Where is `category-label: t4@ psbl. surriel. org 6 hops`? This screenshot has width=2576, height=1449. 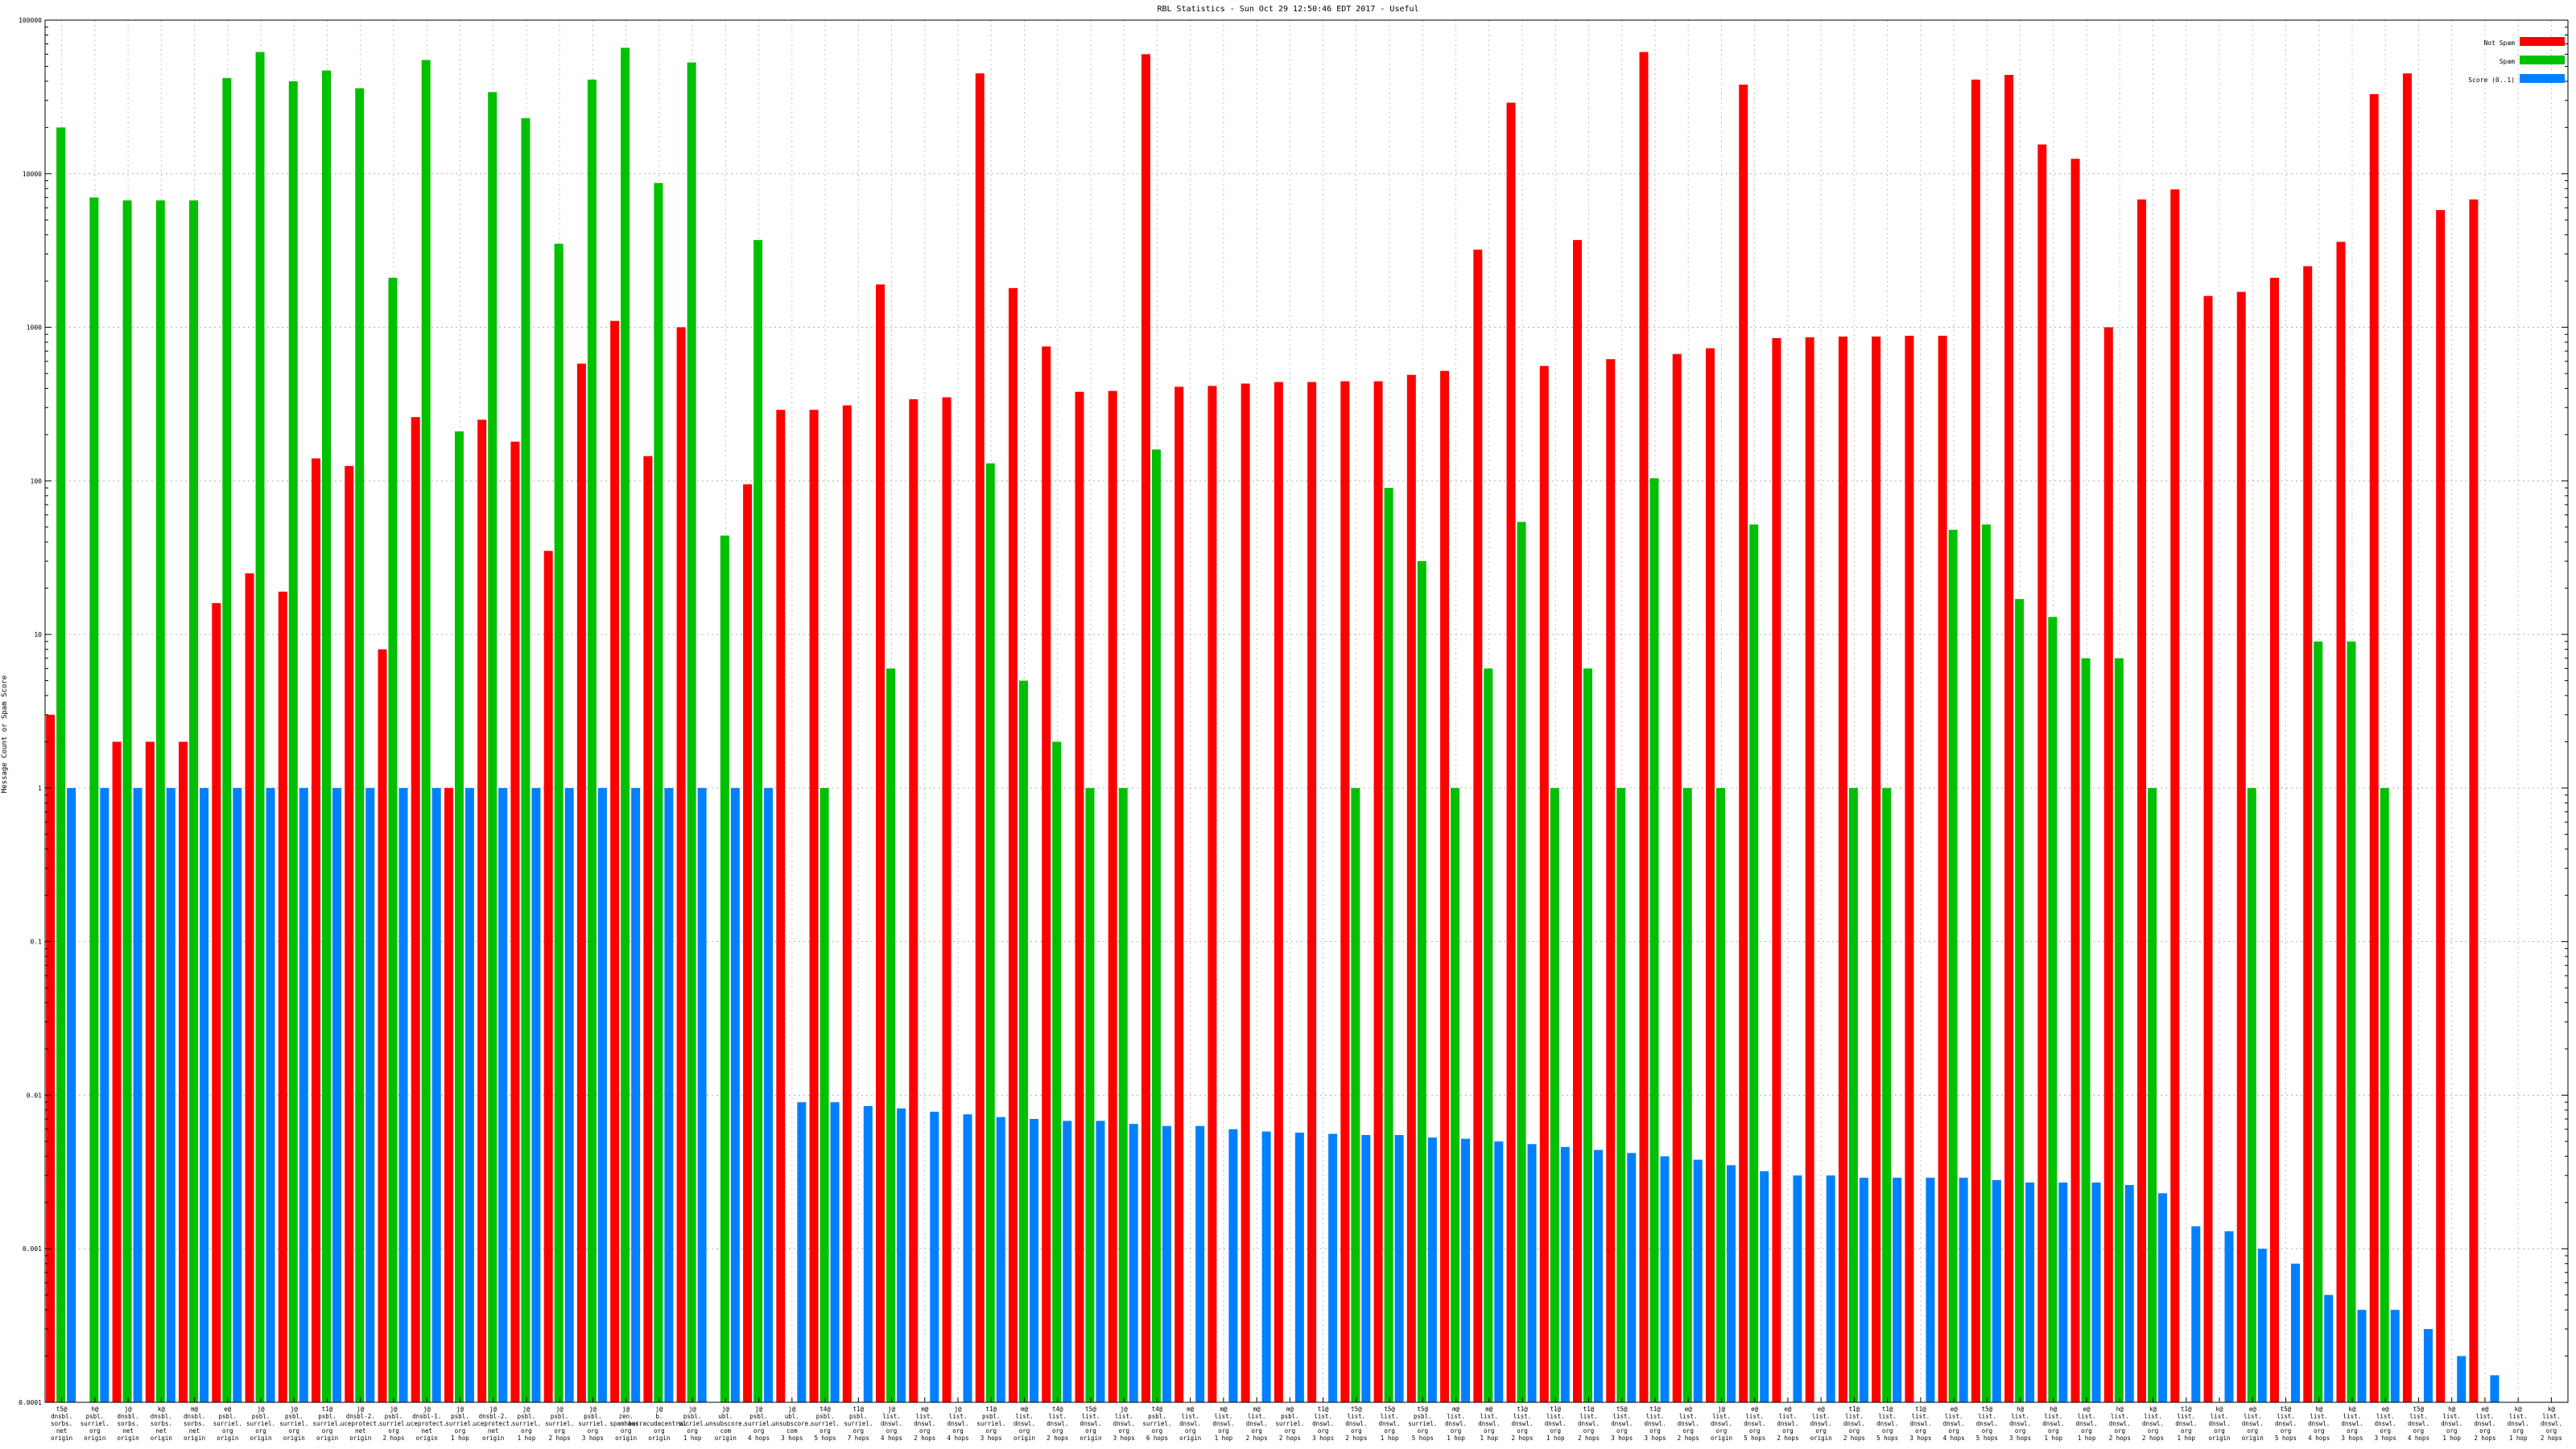
category-label: t4@ psbl. surriel. org 6 hops is located at coordinates (1156, 1424).